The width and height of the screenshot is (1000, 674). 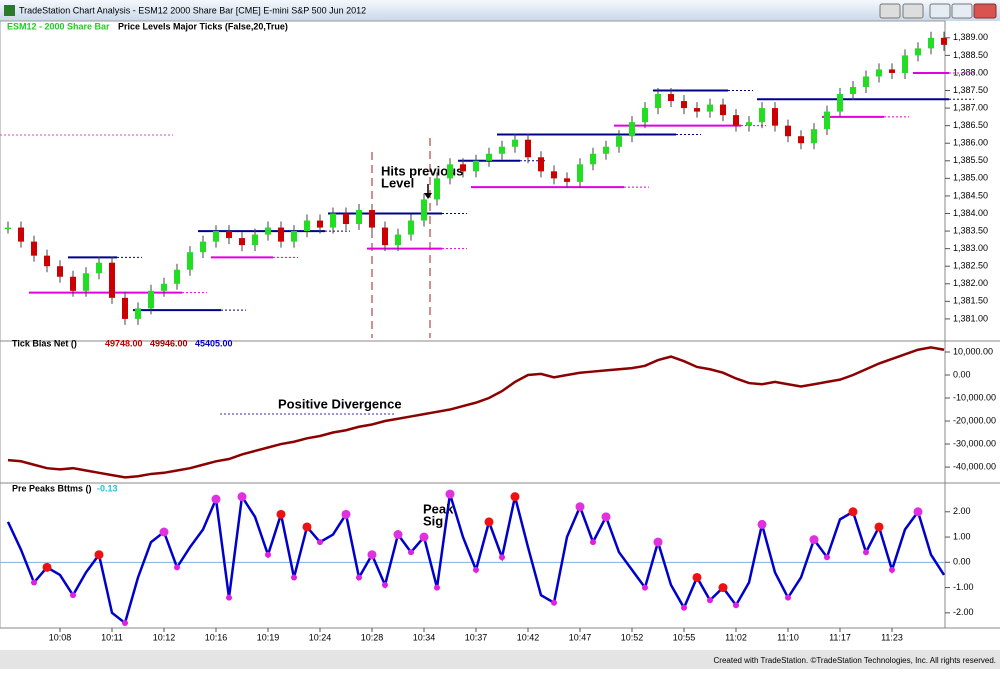 I want to click on y-tick-label: 1,386.50, so click(x=970, y=125).